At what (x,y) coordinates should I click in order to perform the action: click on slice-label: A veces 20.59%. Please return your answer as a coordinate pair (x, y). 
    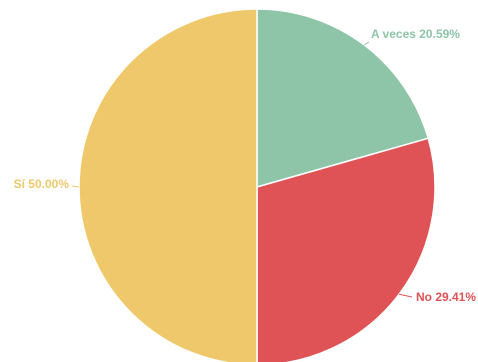
    Looking at the image, I should click on (415, 34).